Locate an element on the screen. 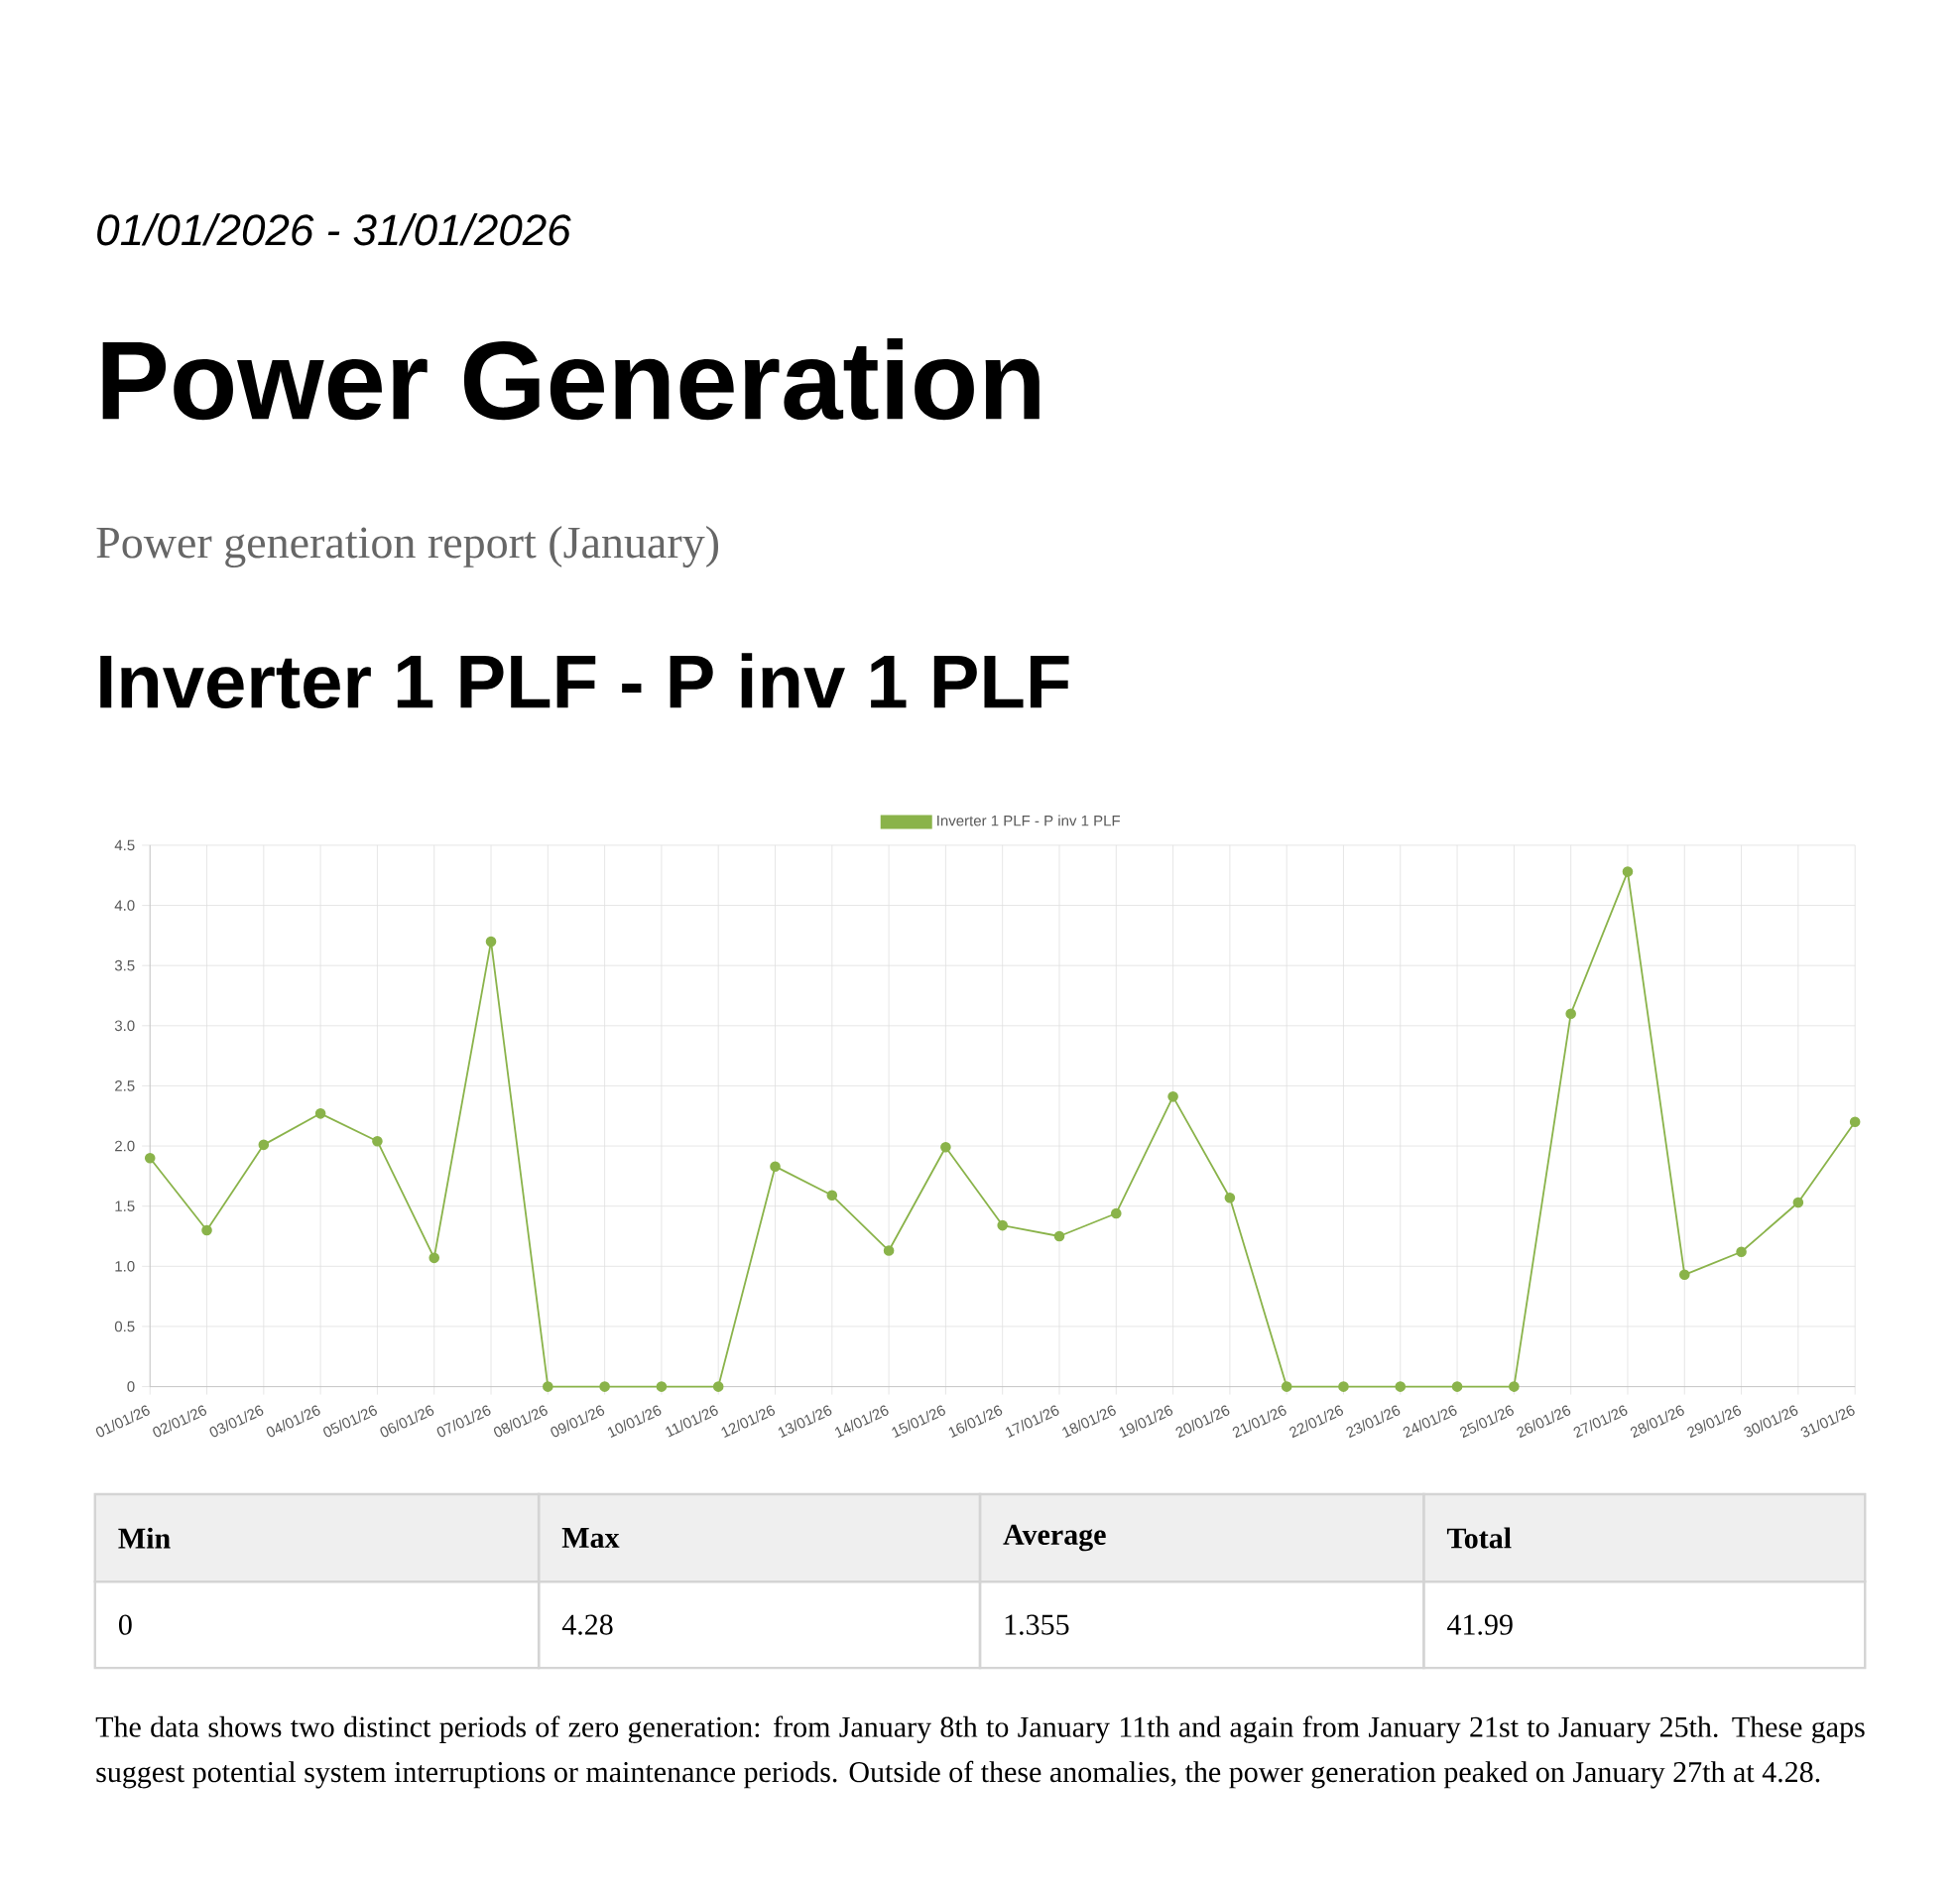 This screenshot has width=1960, height=1897. text: The data shows two distinct periods of zero generation: from January 8th to January 11th and again from January 21st to January 25th. These gaps suggest potential system interruptions or maintenance periods. Outside of these anomalies, the power generation peaked on January 27th at 4.28. is located at coordinates (980, 1752).